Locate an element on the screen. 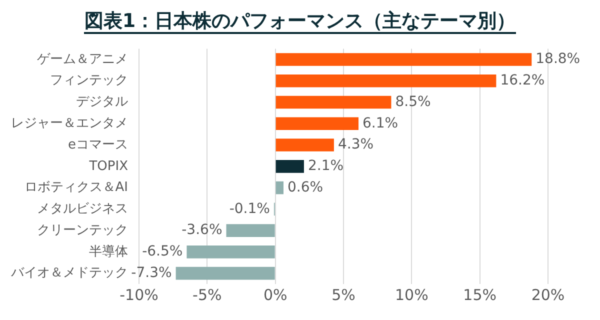 This screenshot has height=320, width=600. x-tick-label: 0% is located at coordinates (275, 295).